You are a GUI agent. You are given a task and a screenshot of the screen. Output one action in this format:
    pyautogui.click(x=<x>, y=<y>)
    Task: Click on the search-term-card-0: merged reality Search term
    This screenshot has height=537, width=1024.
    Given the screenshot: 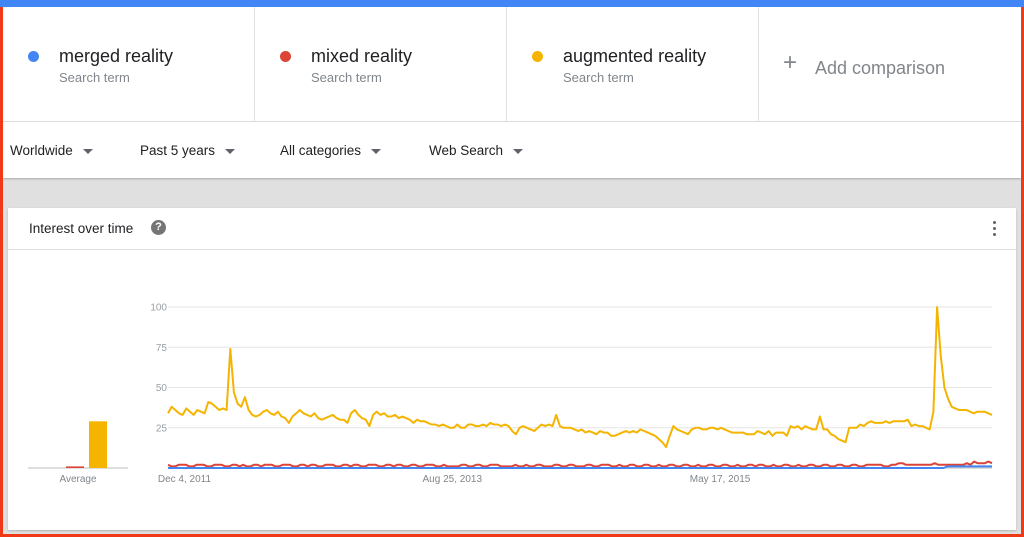 What is the action you would take?
    pyautogui.click(x=129, y=64)
    